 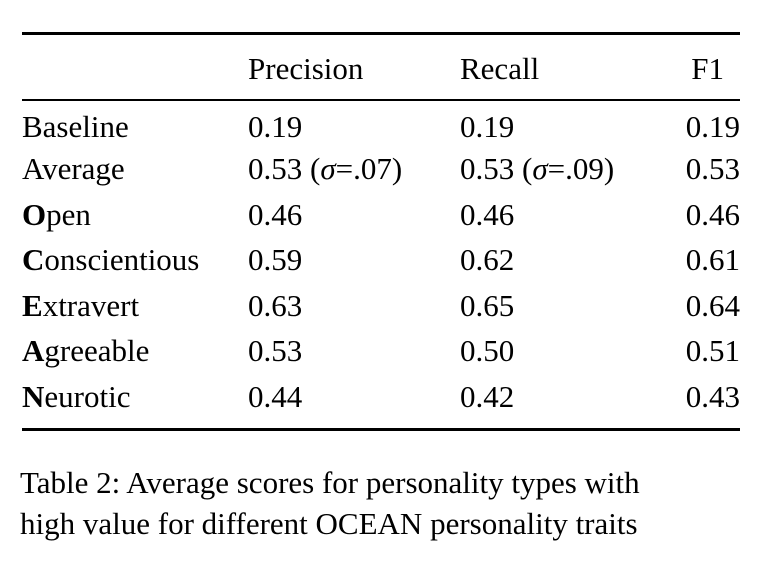 I want to click on cell-f1: 0.51, so click(x=712, y=351).